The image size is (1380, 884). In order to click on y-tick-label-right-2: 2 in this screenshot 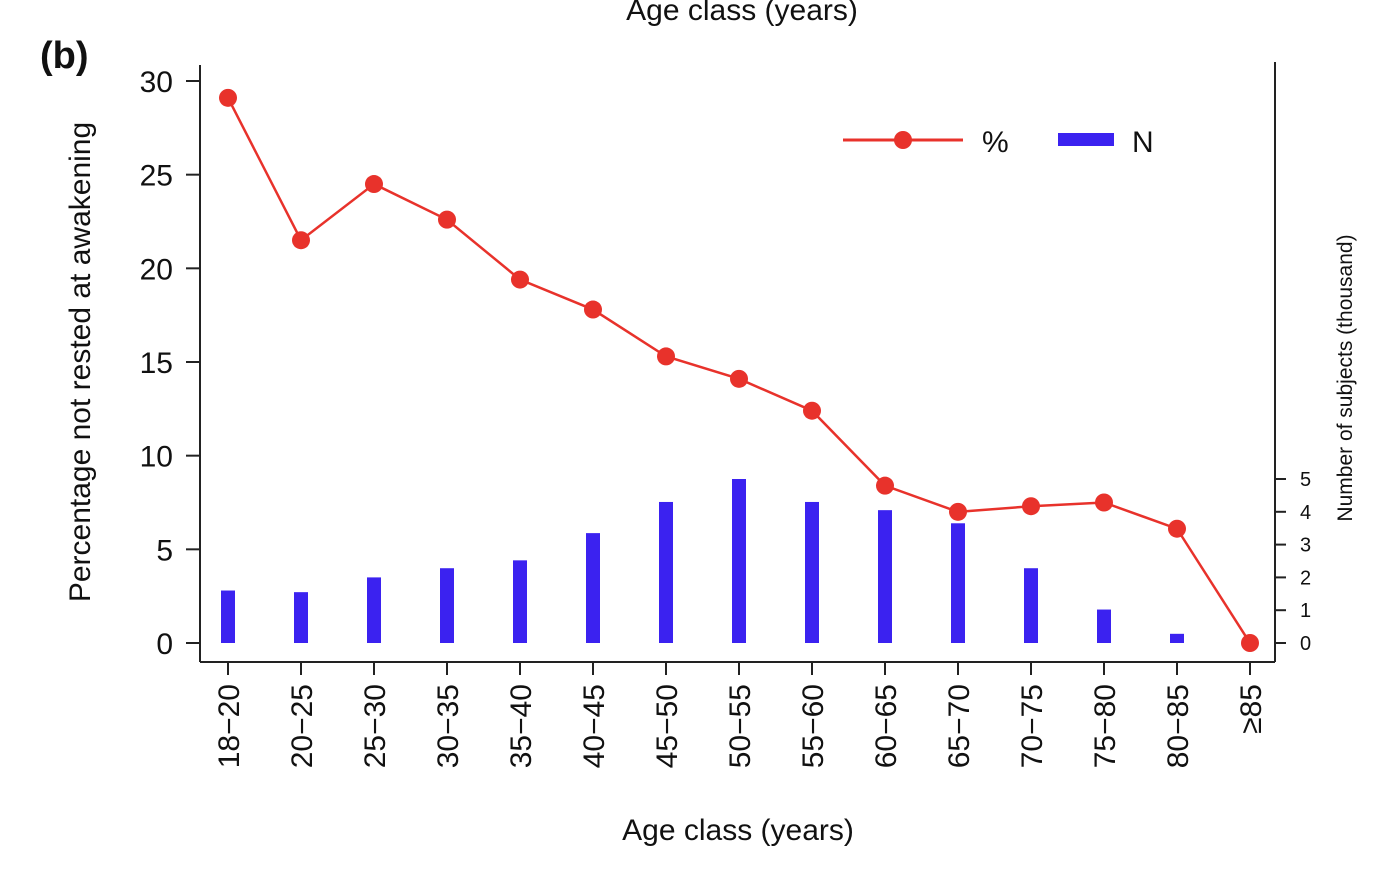, I will do `click(1305, 578)`.